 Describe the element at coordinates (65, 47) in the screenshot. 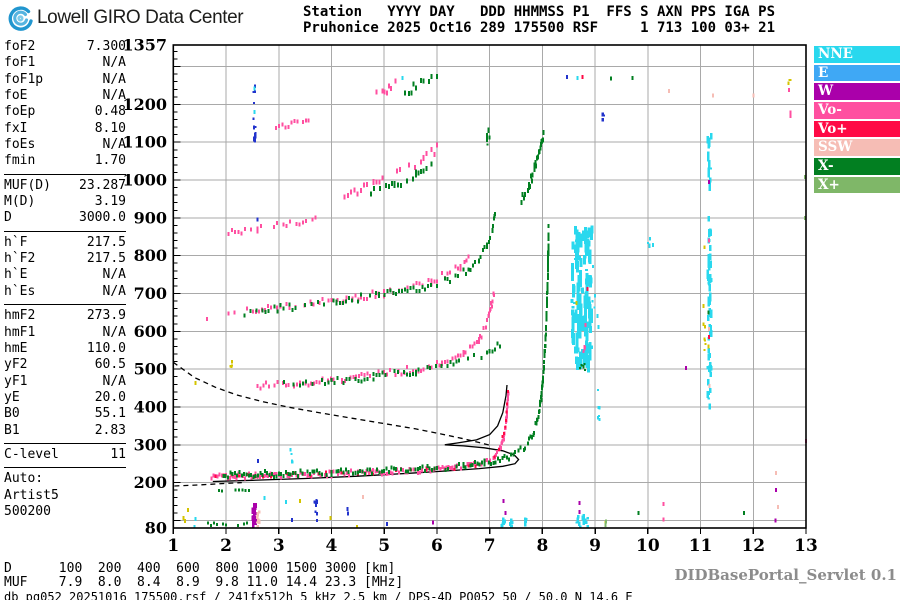

I see `param-row: foF2 7.300` at that location.